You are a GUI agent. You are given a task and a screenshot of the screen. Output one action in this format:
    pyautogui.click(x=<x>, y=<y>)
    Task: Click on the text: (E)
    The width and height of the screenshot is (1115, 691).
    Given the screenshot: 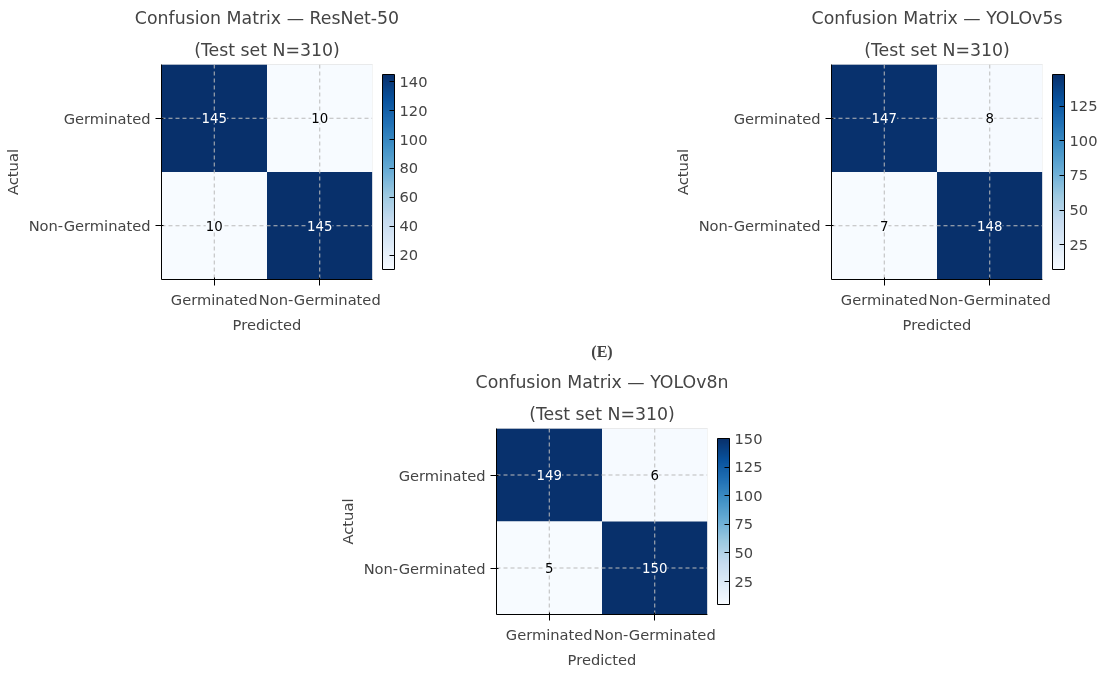 What is the action you would take?
    pyautogui.click(x=602, y=351)
    